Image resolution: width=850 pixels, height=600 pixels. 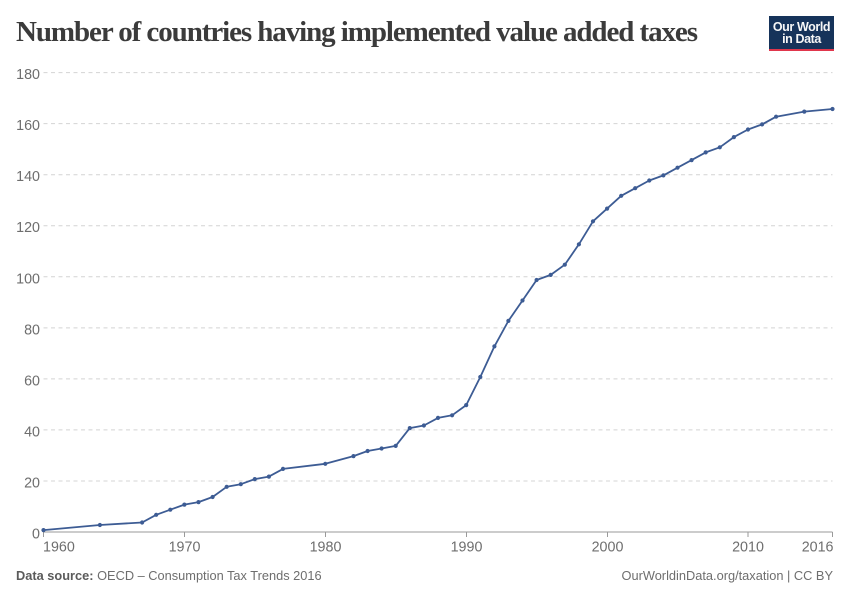 What do you see at coordinates (32, 432) in the screenshot?
I see `svg-text: 40` at bounding box center [32, 432].